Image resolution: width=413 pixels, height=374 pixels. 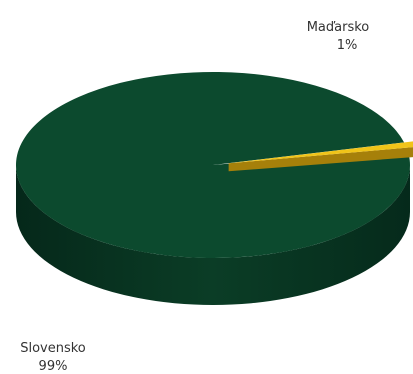 What do you see at coordinates (53, 366) in the screenshot?
I see `slice-value-slovensko: 99%` at bounding box center [53, 366].